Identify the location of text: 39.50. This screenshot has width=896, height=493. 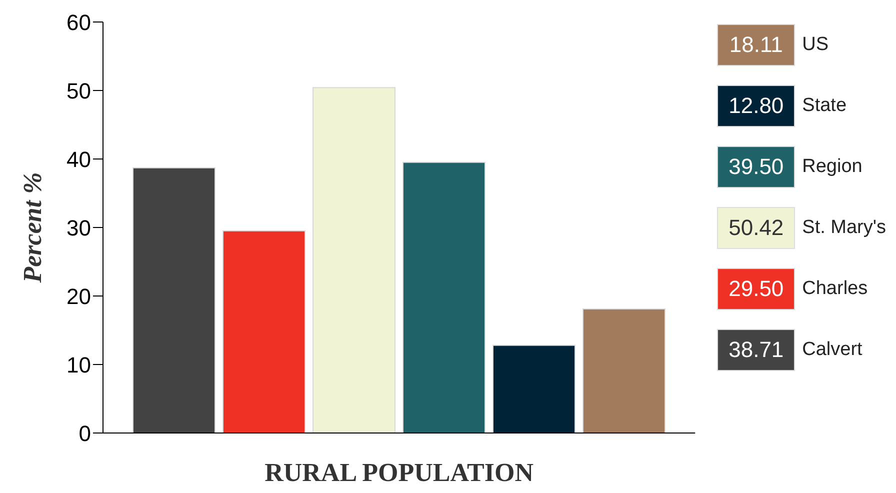
(756, 167).